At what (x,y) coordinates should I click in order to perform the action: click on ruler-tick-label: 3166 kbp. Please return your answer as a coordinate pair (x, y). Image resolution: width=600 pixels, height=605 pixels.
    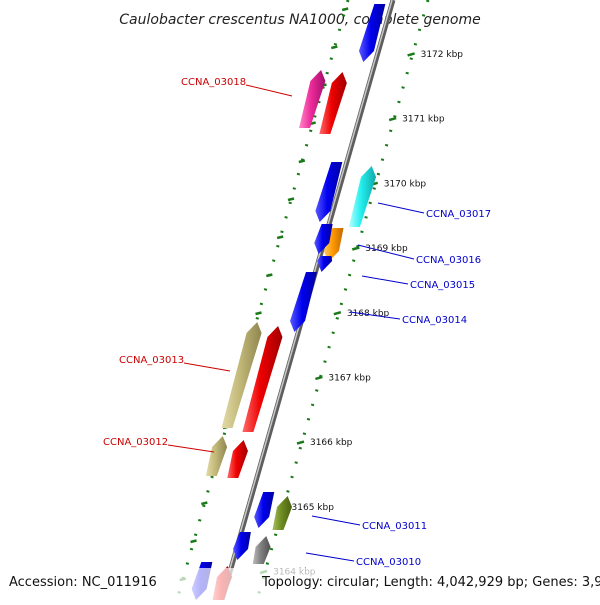
    Looking at the image, I should click on (331, 443).